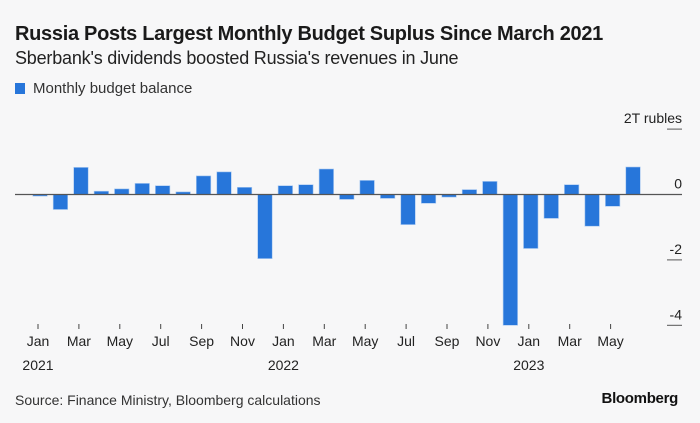 The image size is (700, 423). Describe the element at coordinates (676, 314) in the screenshot. I see `y-tick-label: -4` at that location.